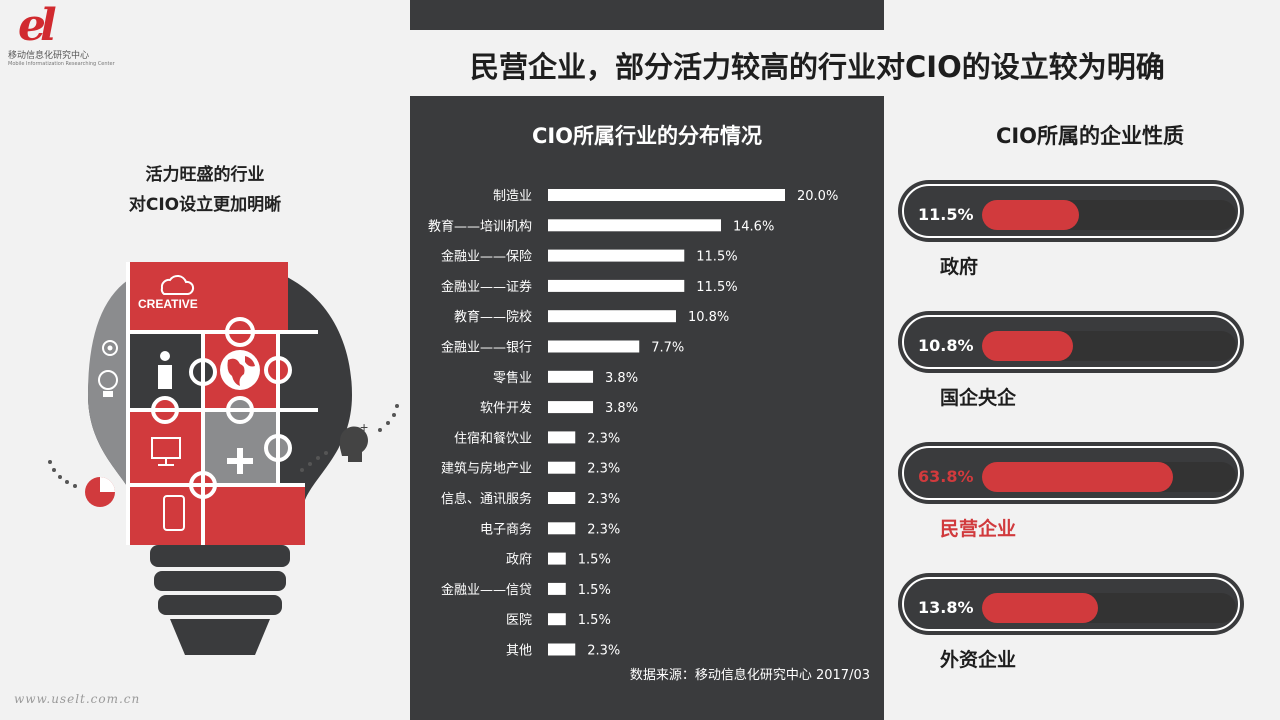  Describe the element at coordinates (205, 205) in the screenshot. I see `left-caption-line2: 对CIO设立更加明晰` at that location.